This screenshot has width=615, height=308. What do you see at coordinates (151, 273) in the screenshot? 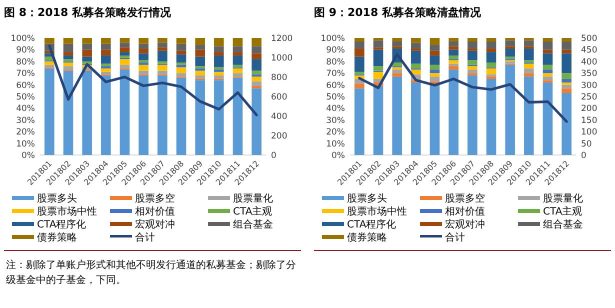
I see `text: 注：剔除了单账户形式和其他不明发行通道的私募基金；剔除了分级基金中的子基金，下同。` at bounding box center [151, 273].